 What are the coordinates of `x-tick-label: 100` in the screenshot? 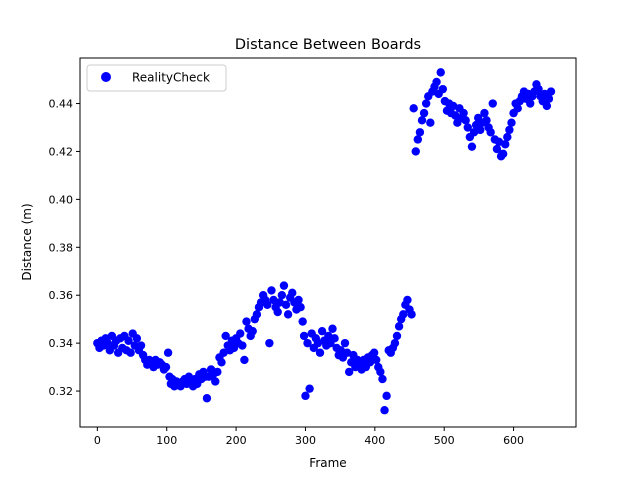 It's located at (166, 440).